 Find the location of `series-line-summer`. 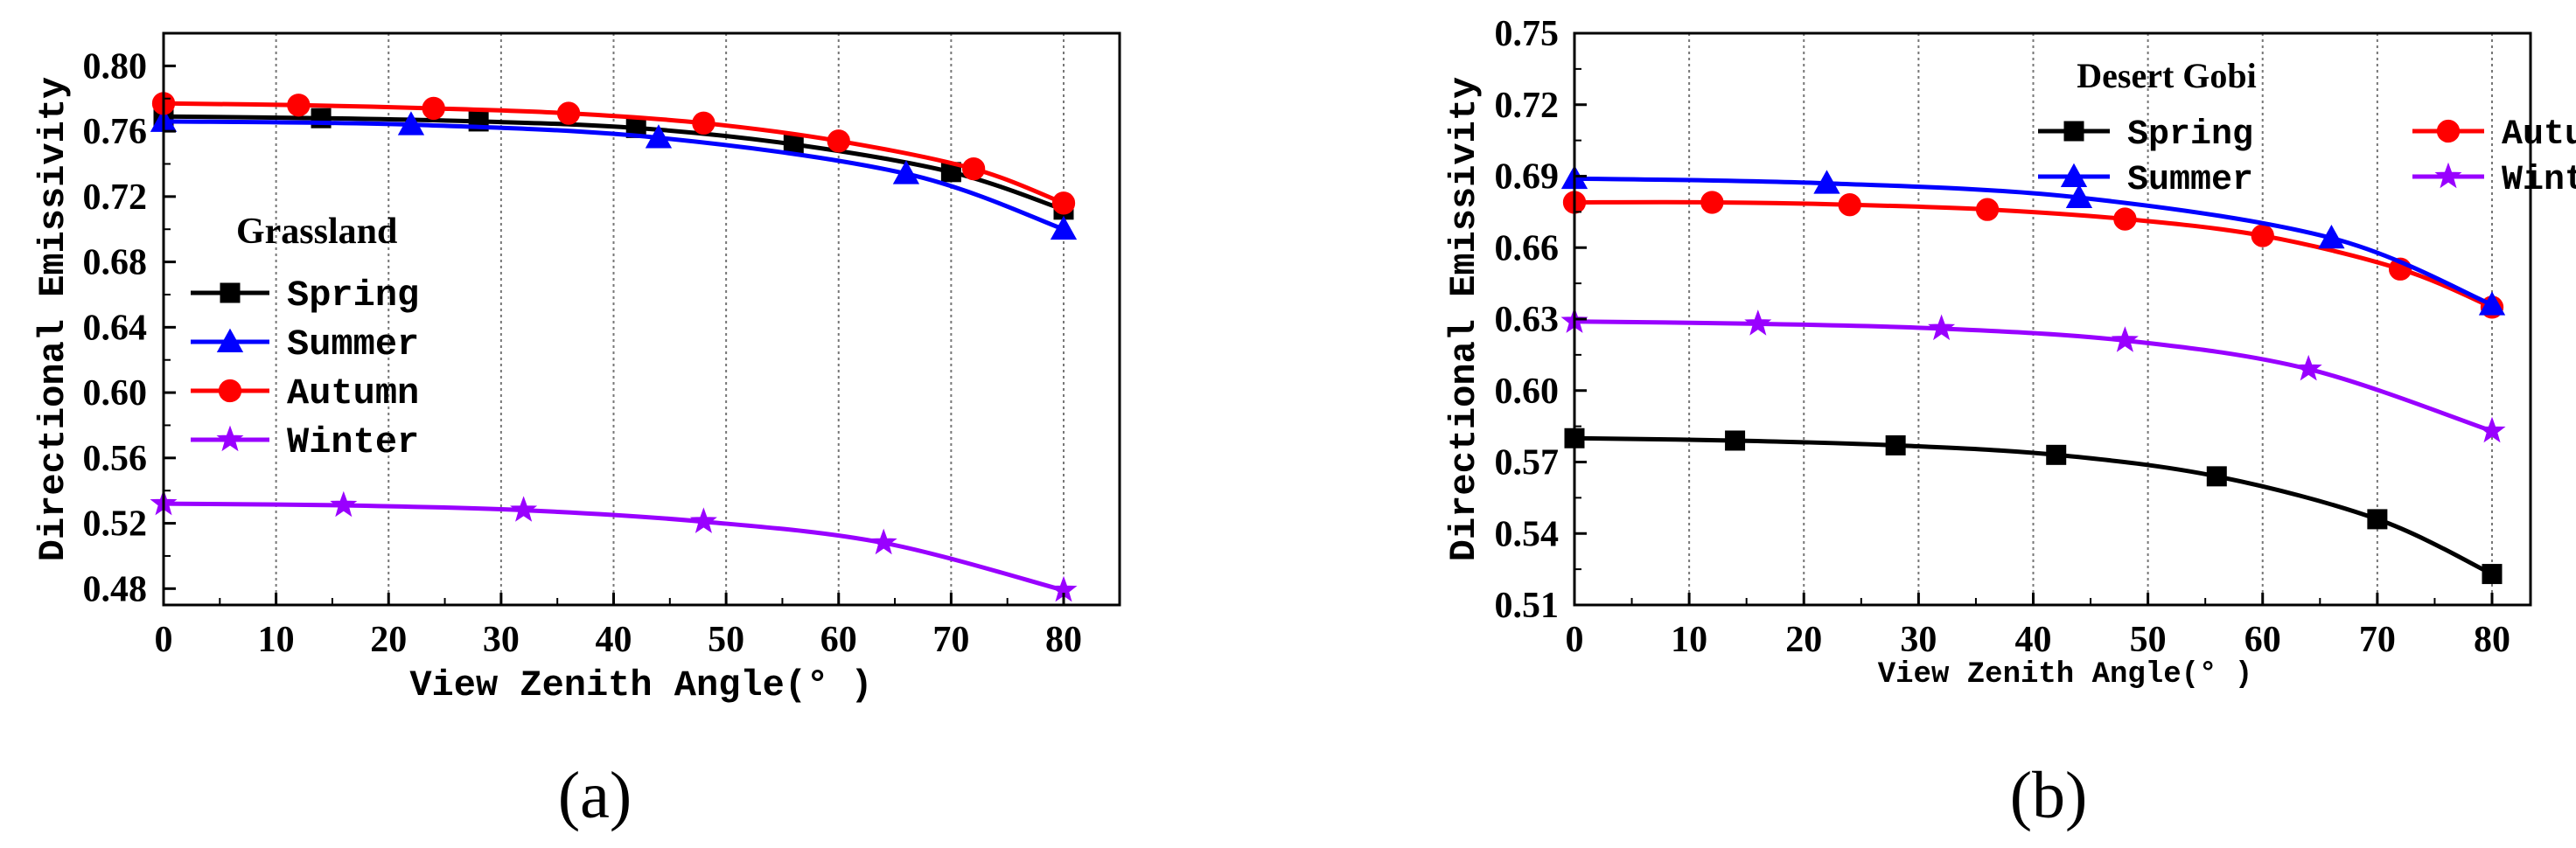

series-line-summer is located at coordinates (614, 175).